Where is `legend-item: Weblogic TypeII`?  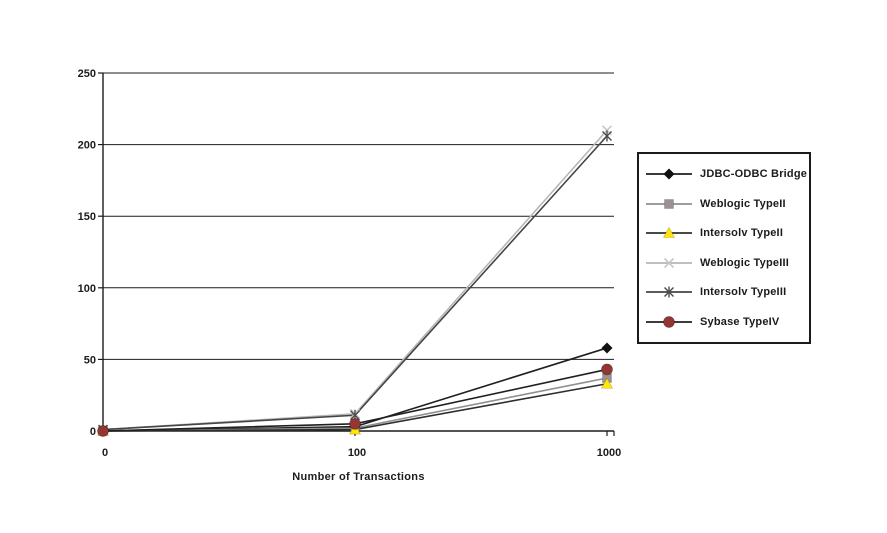
legend-item: Weblogic TypeII is located at coordinates (727, 204).